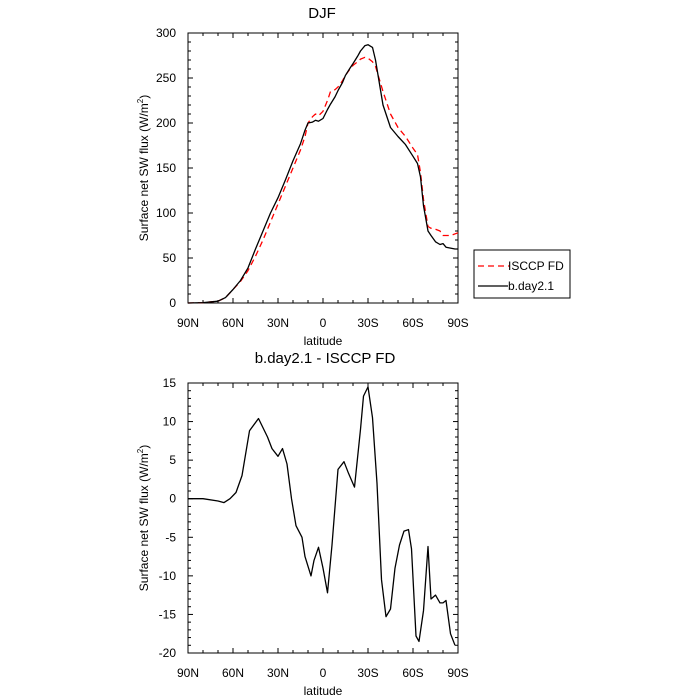  I want to click on series-line-isccp-fd, so click(323, 180).